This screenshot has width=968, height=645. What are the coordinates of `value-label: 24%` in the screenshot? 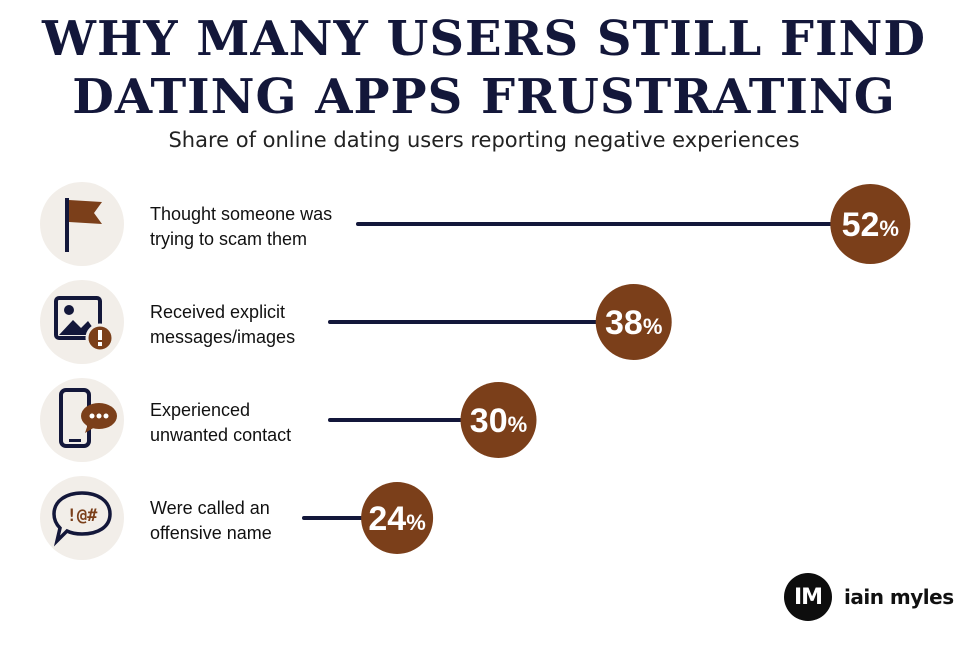 It's located at (396, 519).